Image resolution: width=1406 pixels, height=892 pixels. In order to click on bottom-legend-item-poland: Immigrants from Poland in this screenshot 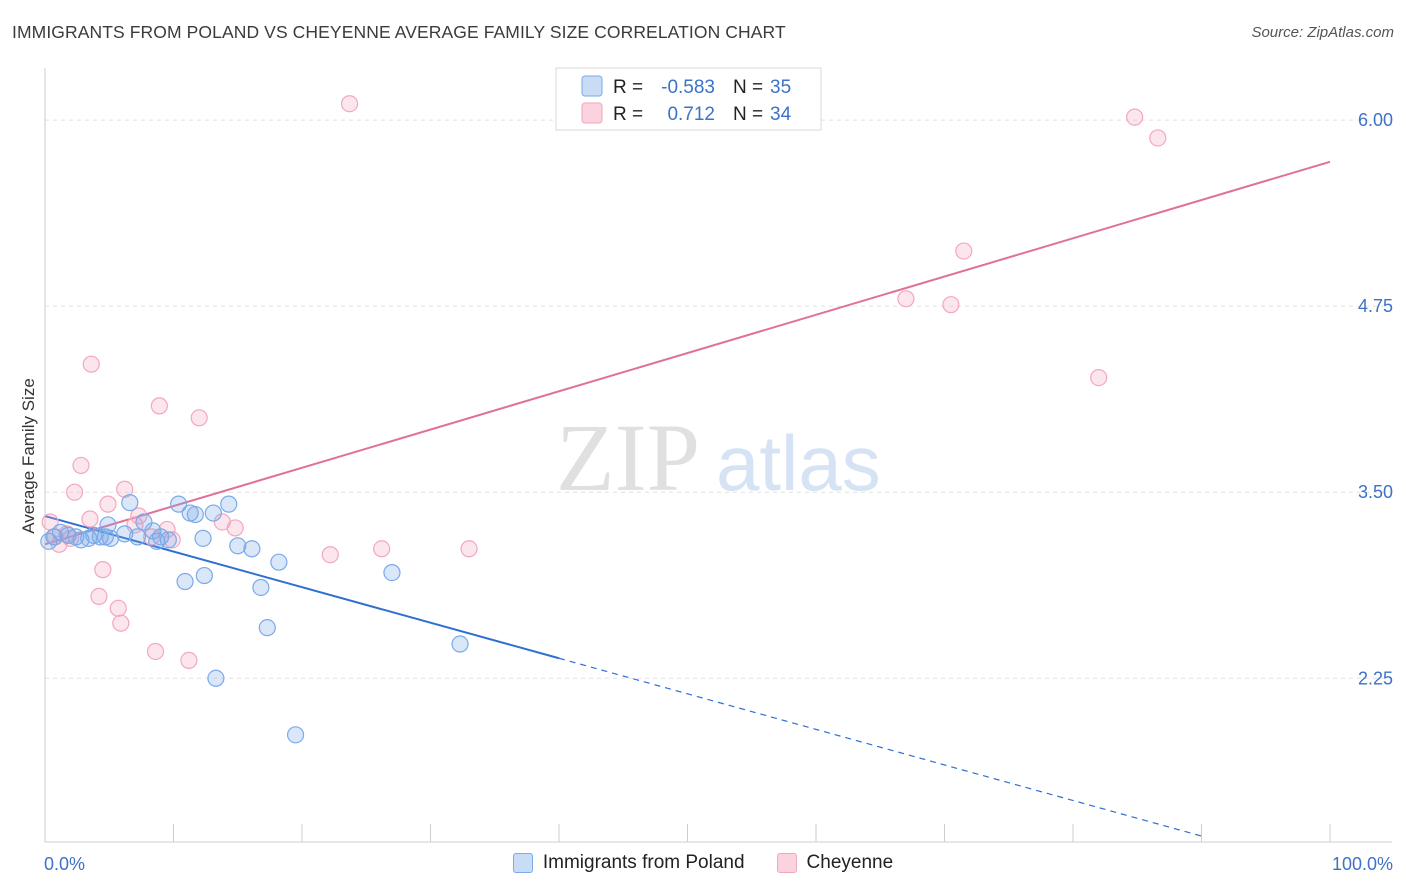, I will do `click(628, 863)`.